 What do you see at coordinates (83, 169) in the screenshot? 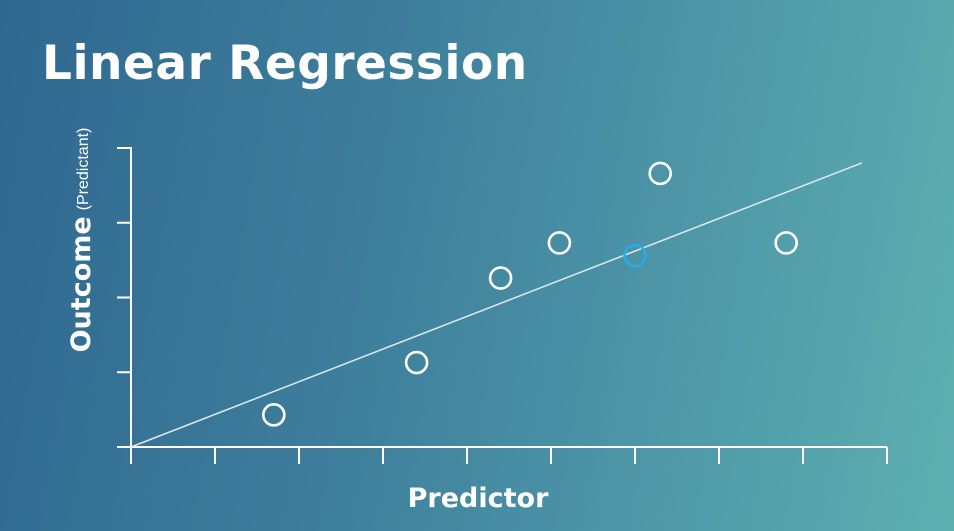
I see `y-axis-label-note: (Predictant)` at bounding box center [83, 169].